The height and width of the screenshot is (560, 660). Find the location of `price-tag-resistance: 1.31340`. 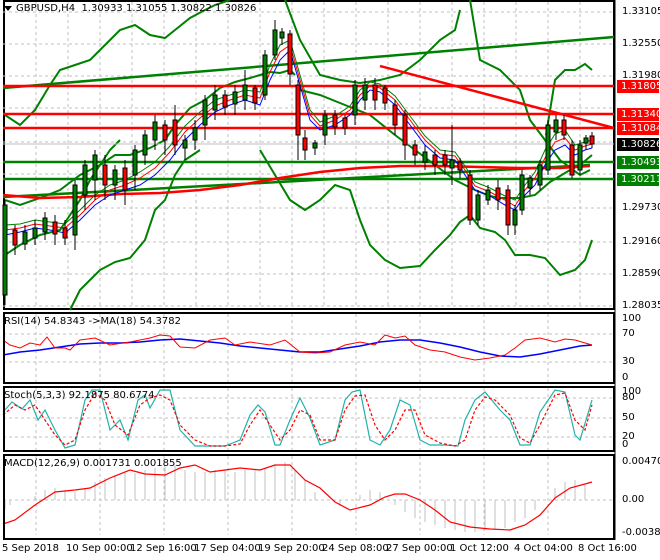

price-tag-resistance: 1.31340 is located at coordinates (638, 114).